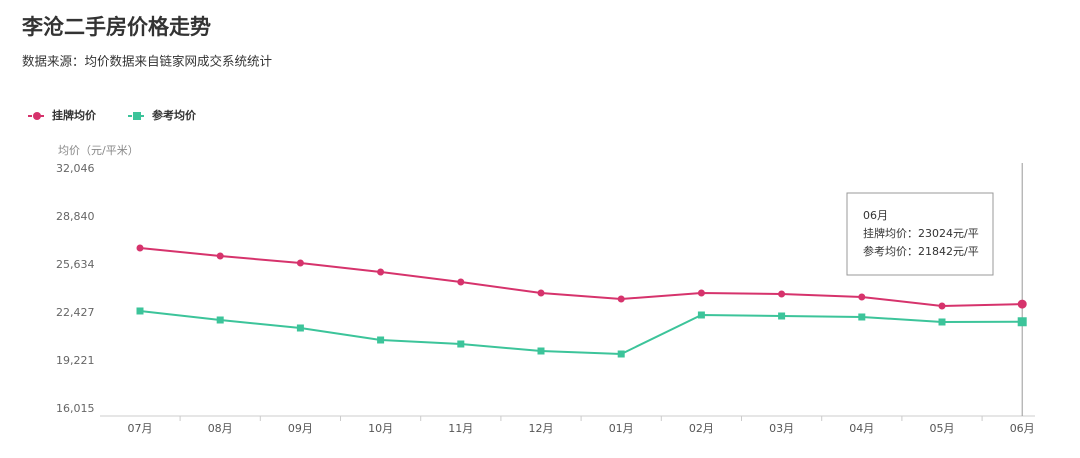 Image resolution: width=1080 pixels, height=458 pixels. Describe the element at coordinates (75, 168) in the screenshot. I see `y-tick-label: 32,046` at that location.